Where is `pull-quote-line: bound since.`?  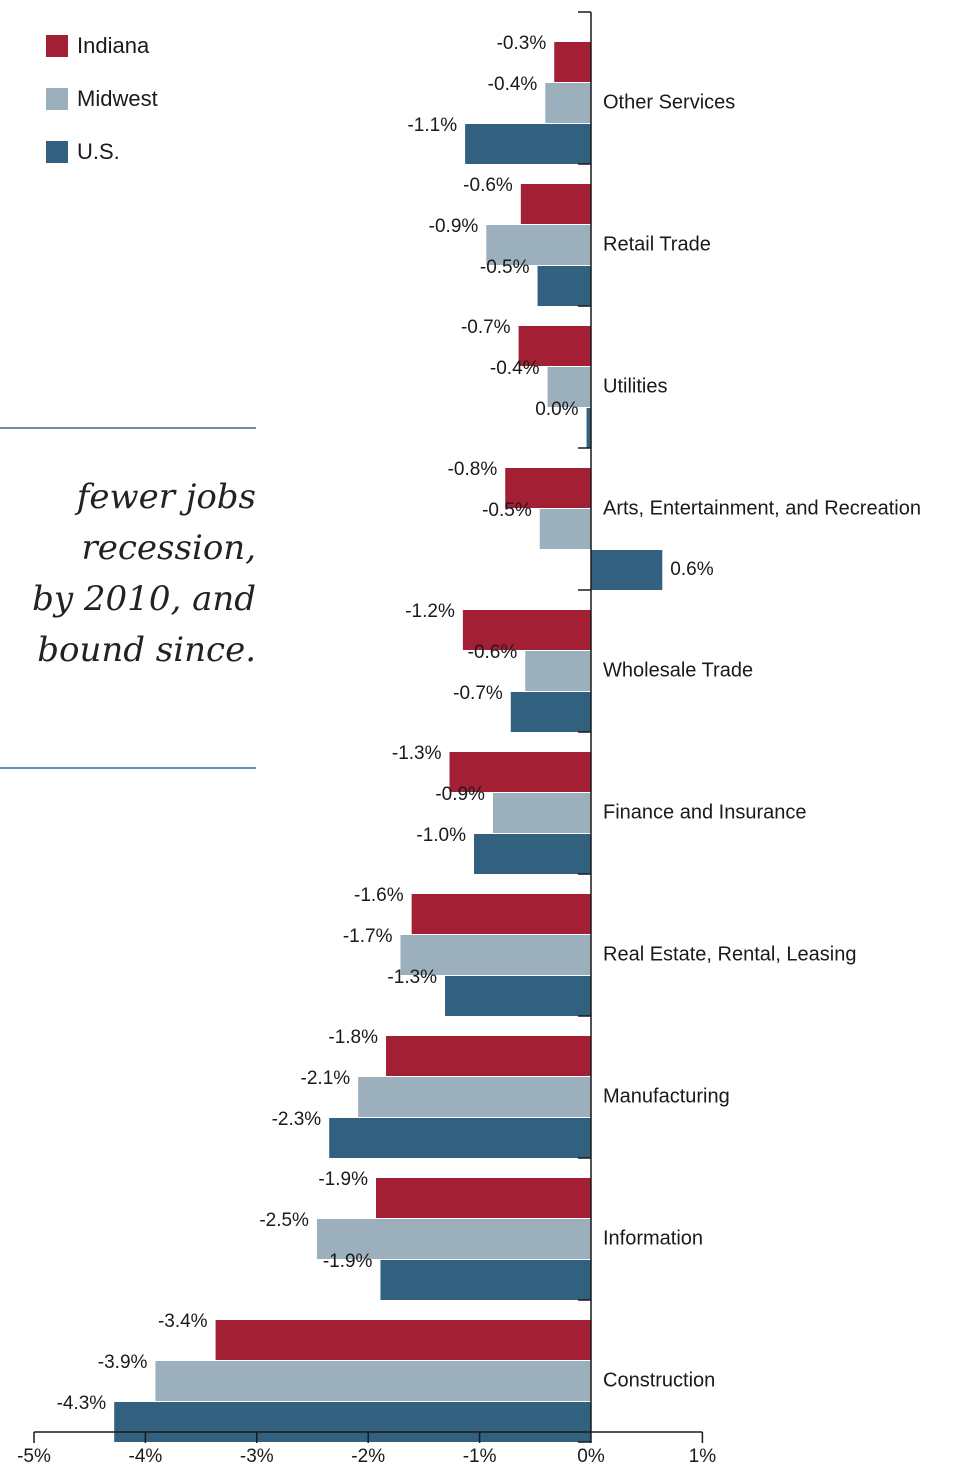
pull-quote-line: bound since. is located at coordinates (146, 650).